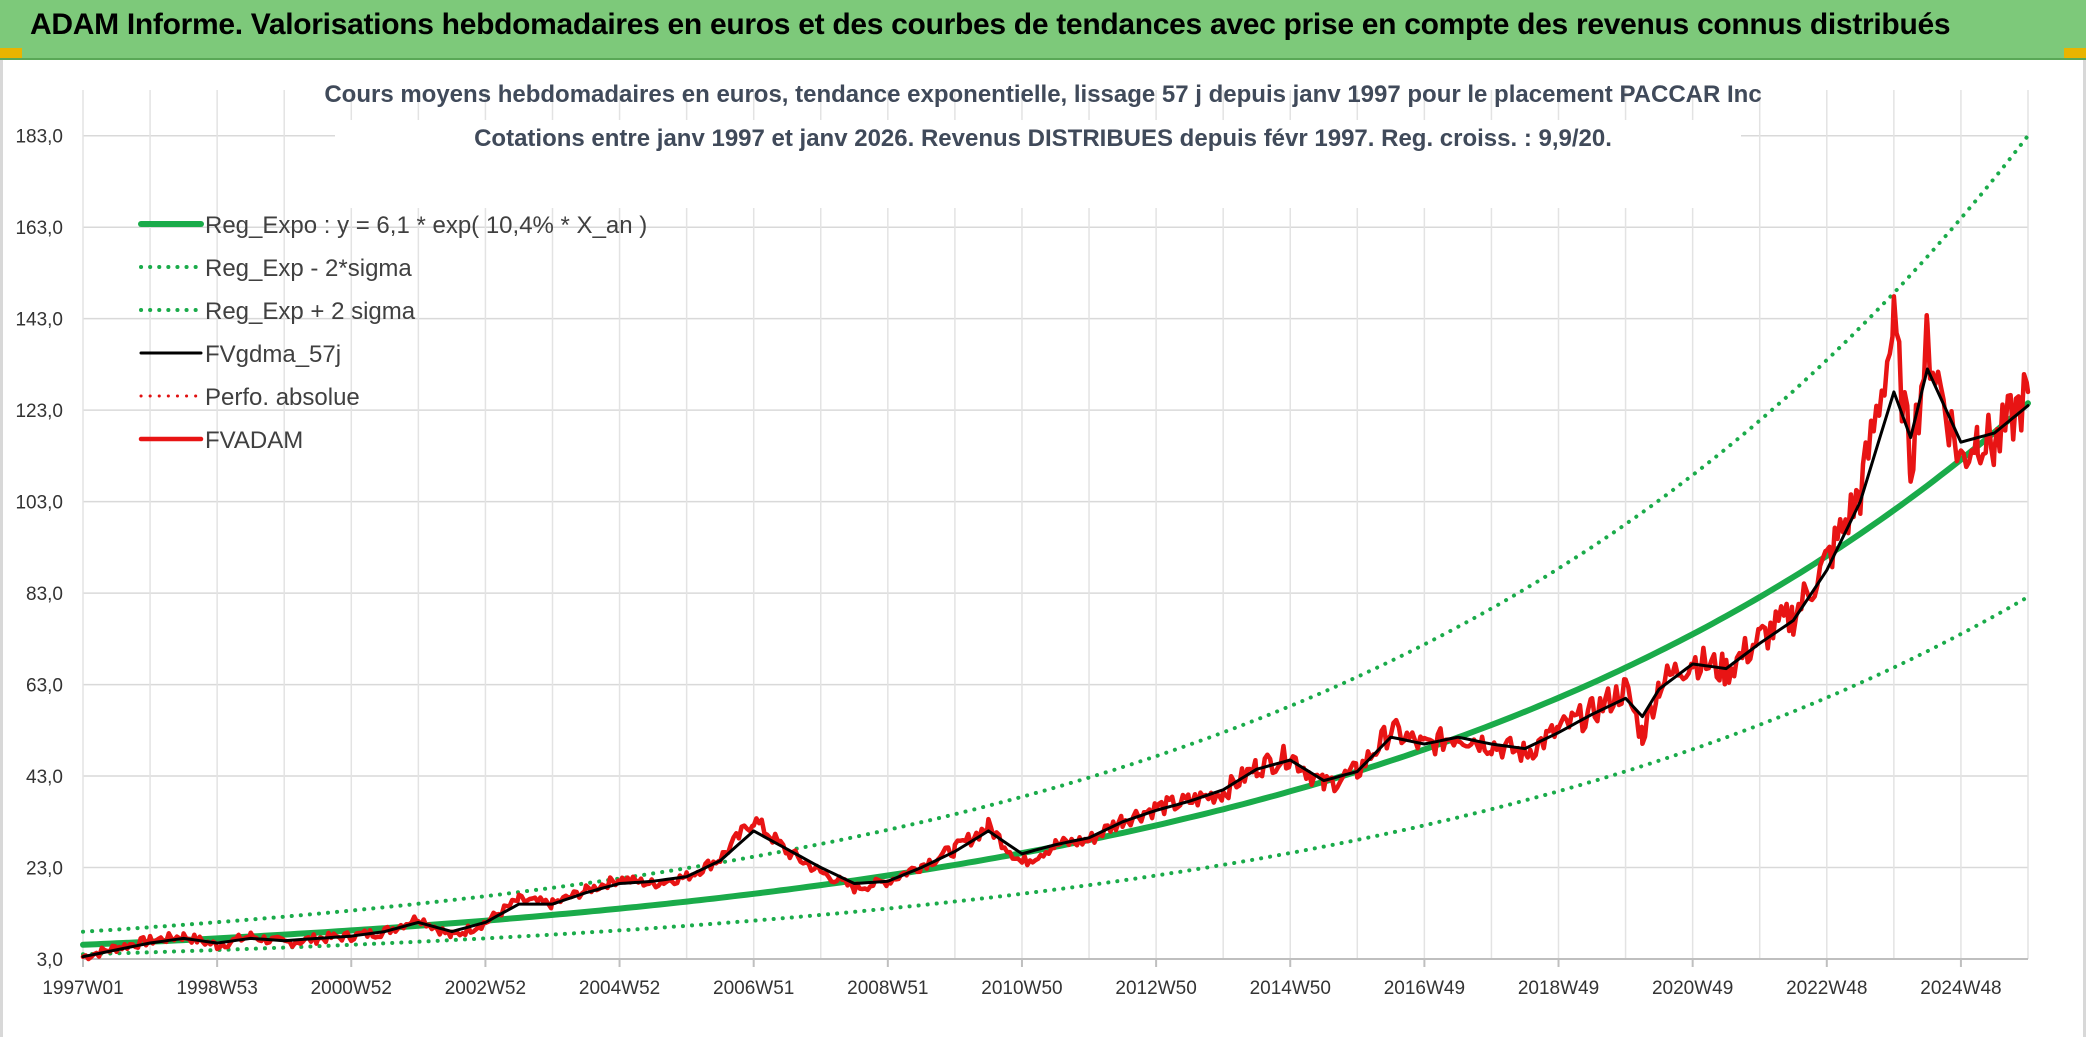 The height and width of the screenshot is (1037, 2086). Describe the element at coordinates (1038, 164) in the screenshot. I see `title-backdrop` at that location.